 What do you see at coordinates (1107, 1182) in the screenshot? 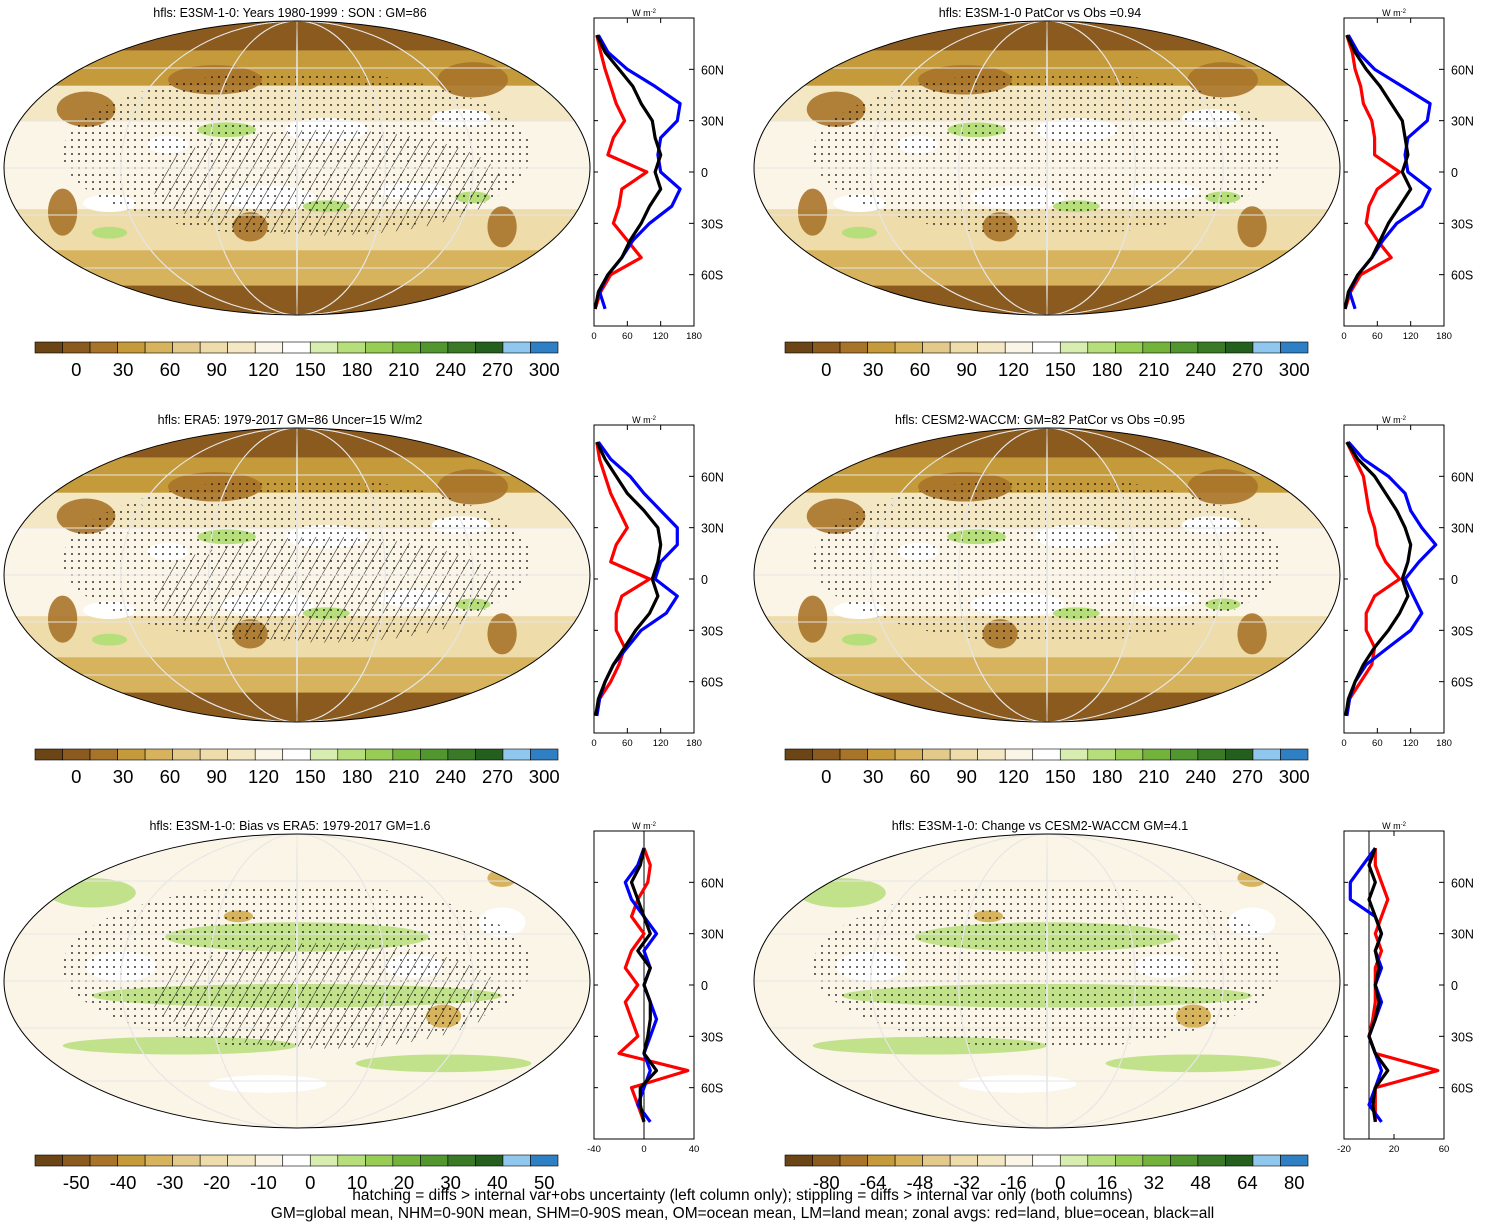
I see `colorbar-tick-label: 16` at bounding box center [1107, 1182].